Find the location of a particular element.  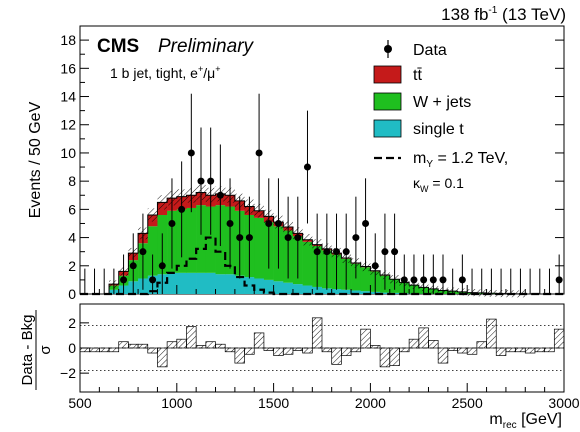

y-tick-label-top: 2 is located at coordinates (72, 266).